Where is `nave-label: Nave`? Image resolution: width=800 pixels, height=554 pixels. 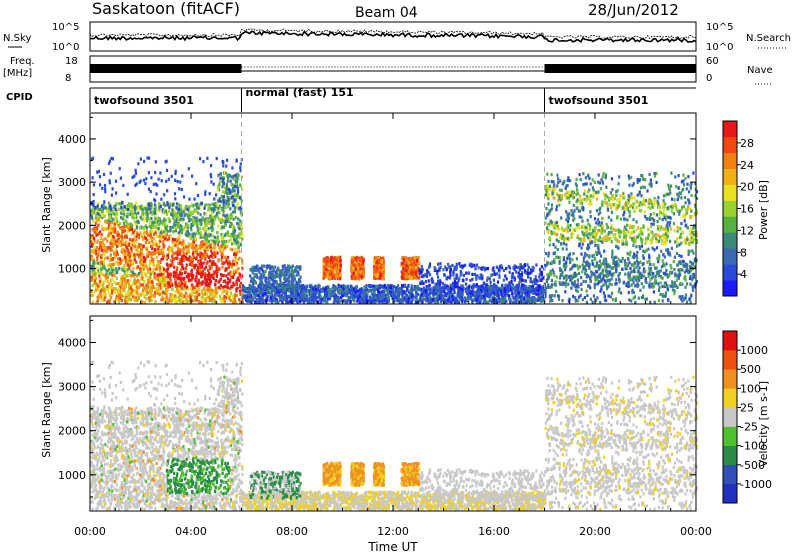
nave-label: Nave is located at coordinates (760, 70).